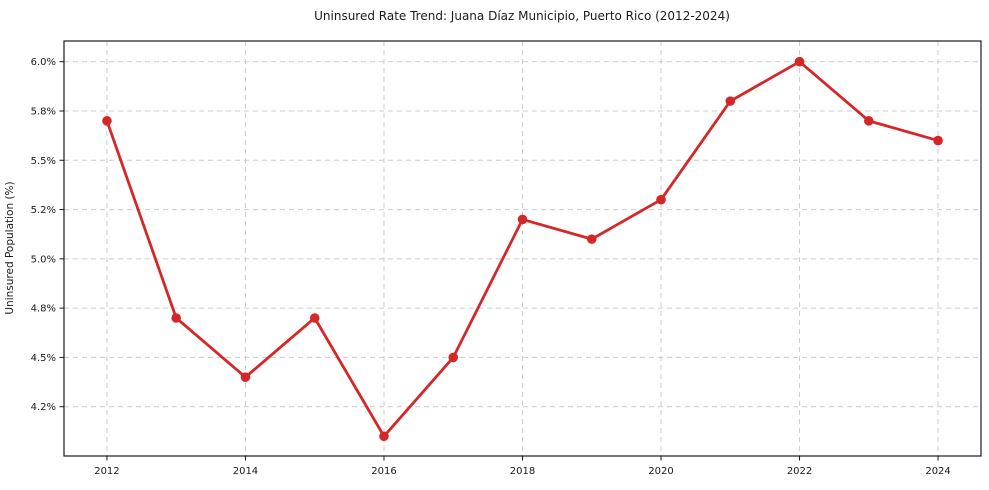  Describe the element at coordinates (10, 247) in the screenshot. I see `y-axis-label: Uninsured Population (%)` at that location.